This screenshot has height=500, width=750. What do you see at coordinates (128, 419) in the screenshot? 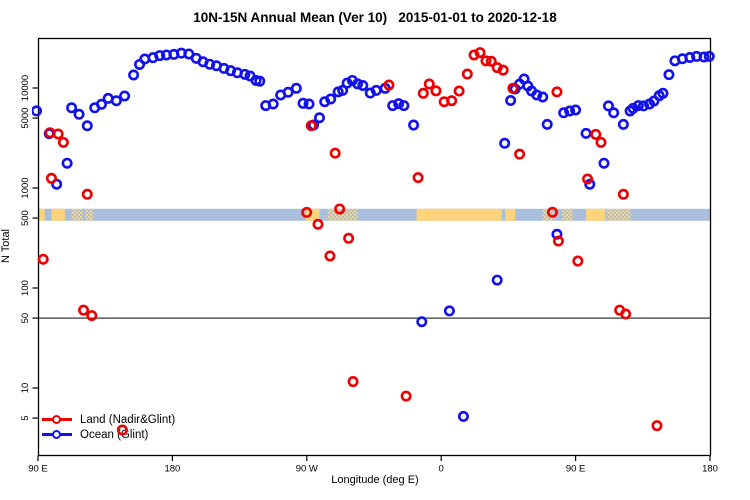
I see `legend-land-label: Land (Nadir&Glint)` at bounding box center [128, 419].